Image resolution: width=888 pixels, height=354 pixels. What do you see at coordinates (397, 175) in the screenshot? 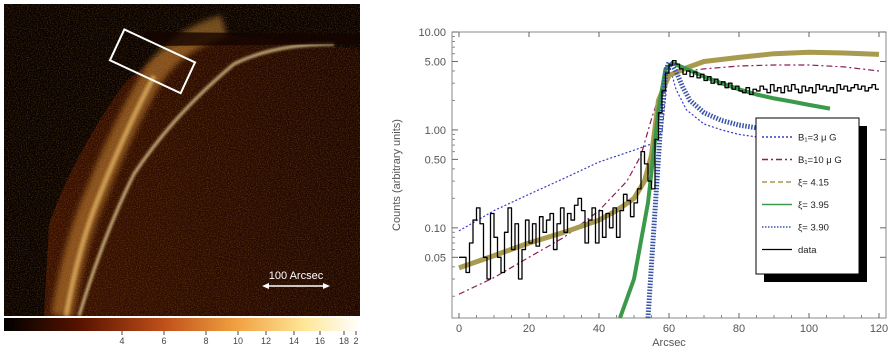
I see `y-axis-label: Counts (arbitrary units)` at bounding box center [397, 175].